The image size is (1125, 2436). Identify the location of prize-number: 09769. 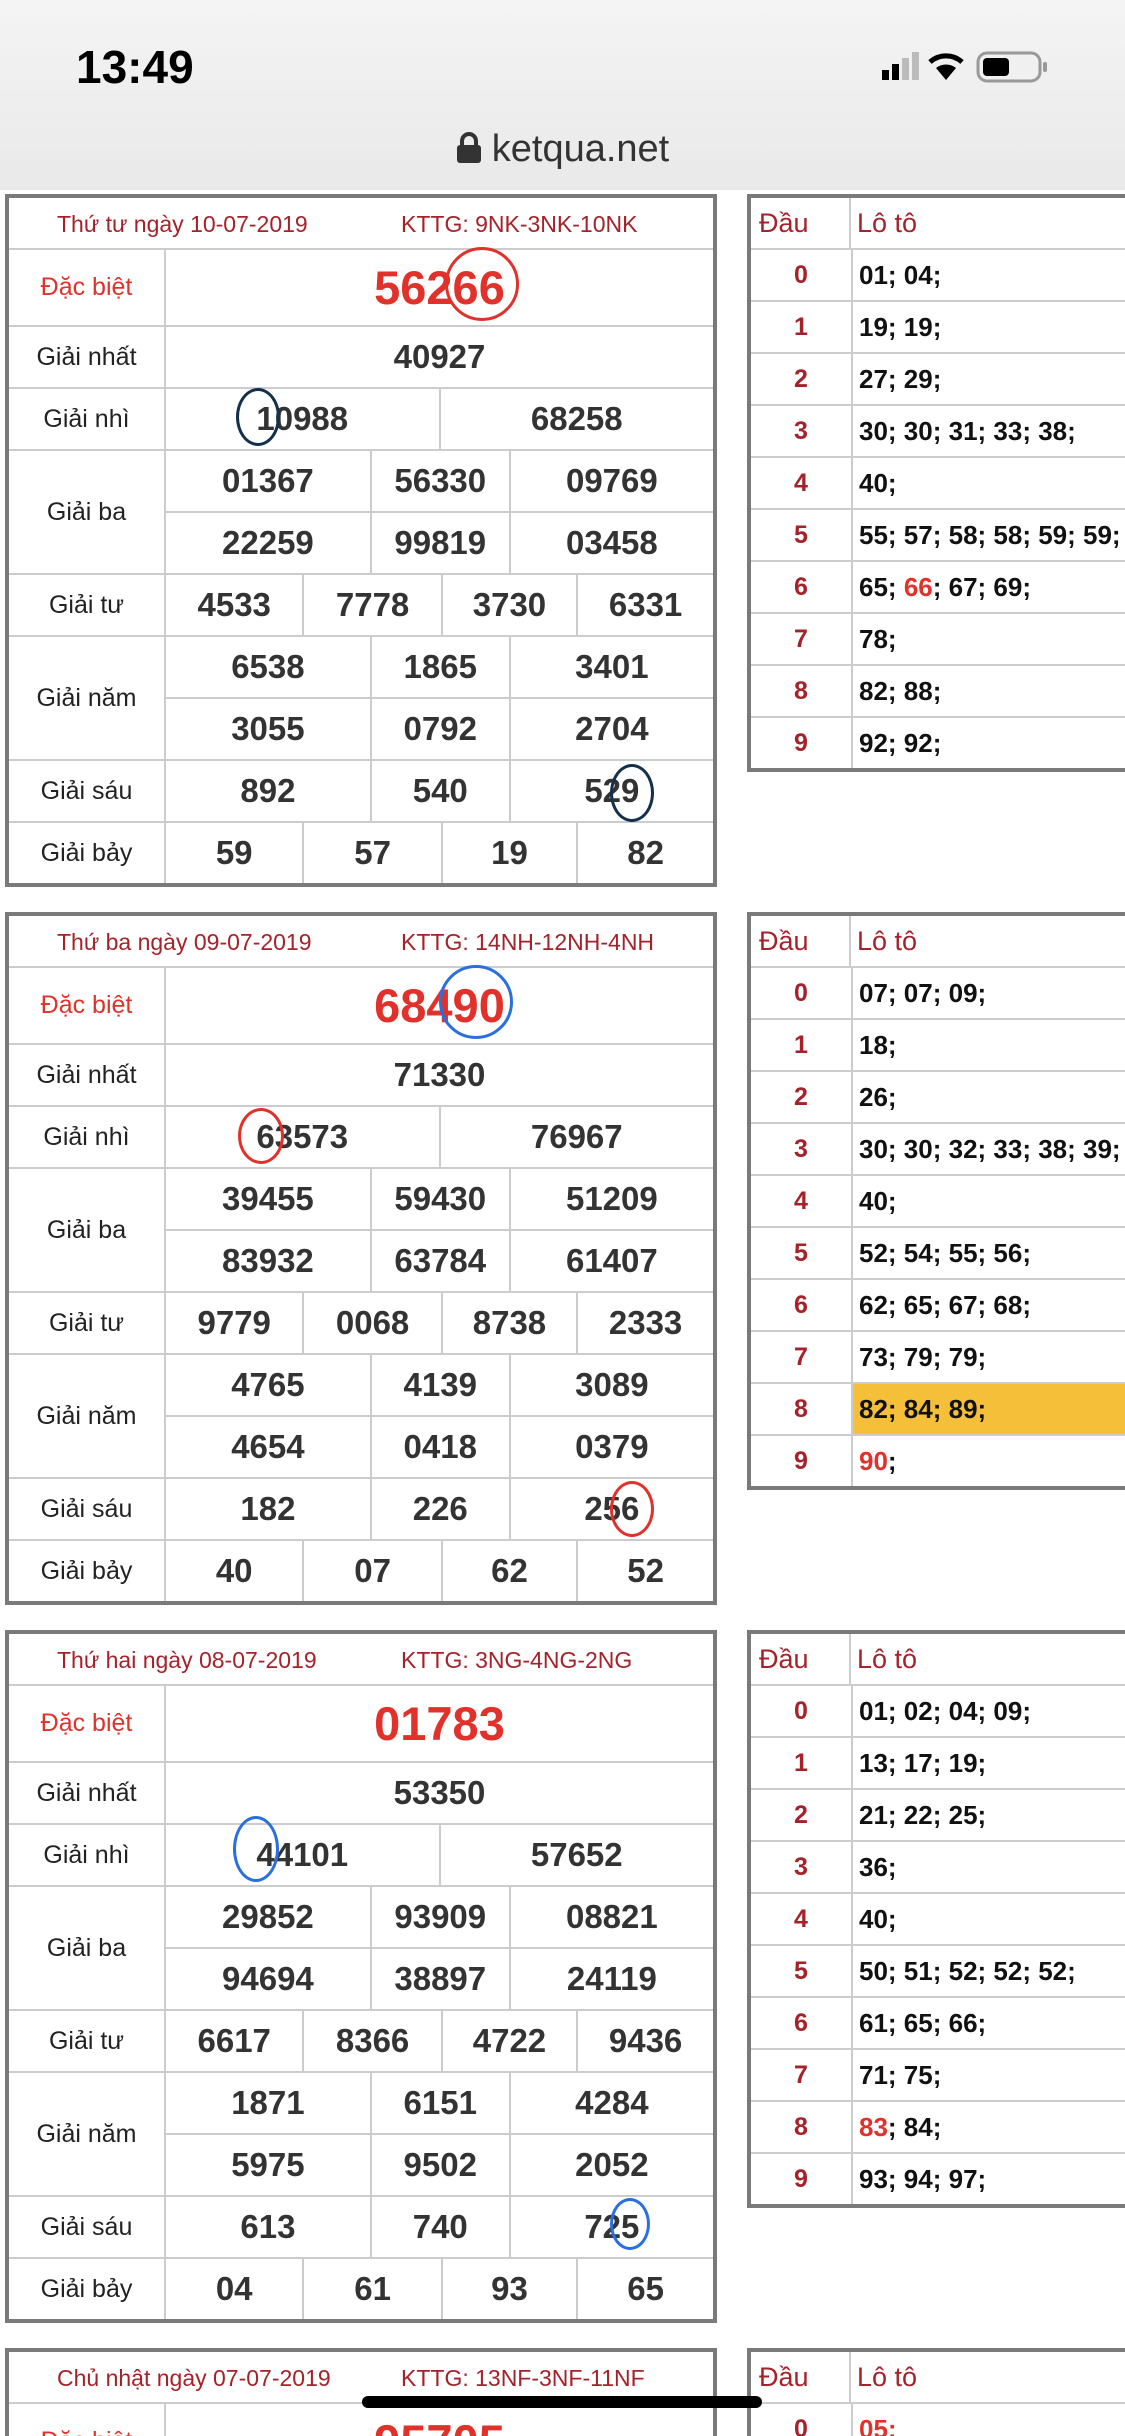
(611, 480).